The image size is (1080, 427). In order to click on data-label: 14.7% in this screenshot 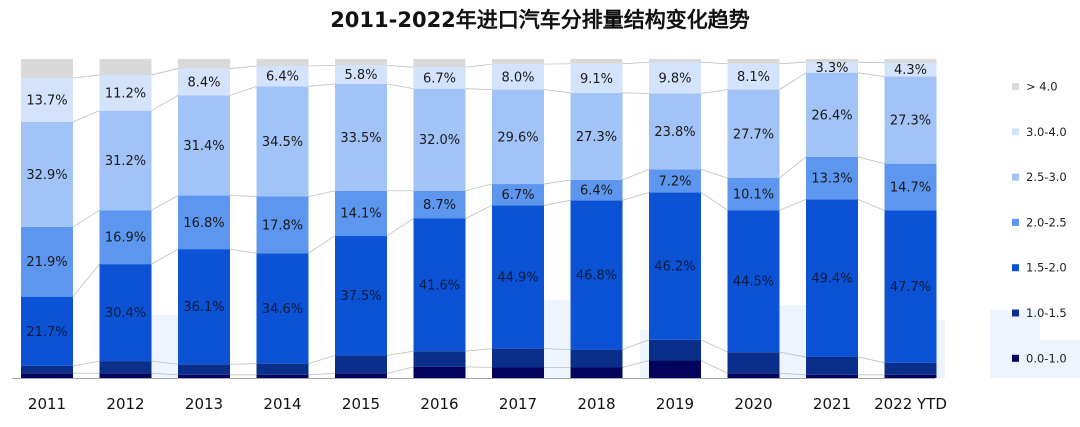, I will do `click(910, 188)`.